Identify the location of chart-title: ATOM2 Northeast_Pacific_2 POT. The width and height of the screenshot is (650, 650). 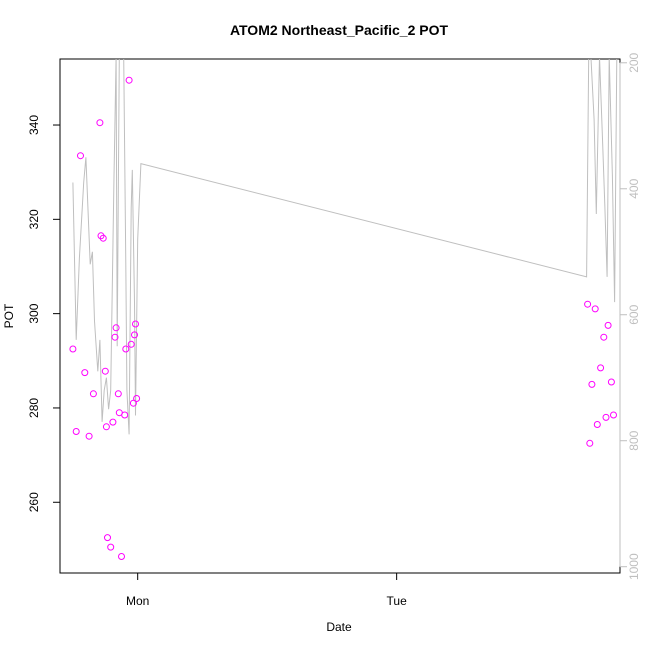
(339, 30).